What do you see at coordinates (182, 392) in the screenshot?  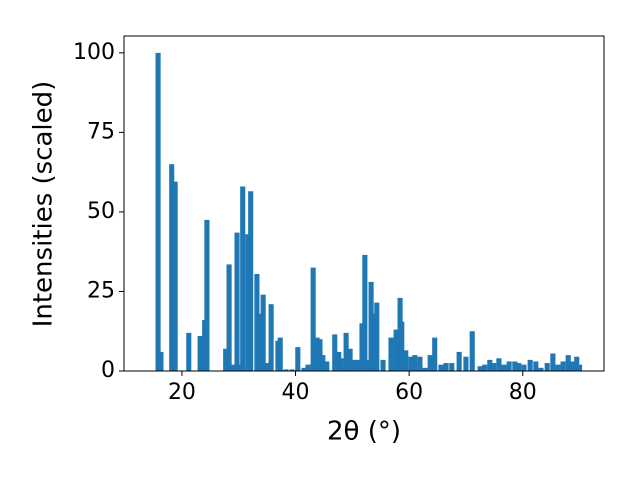 I see `x-tick-label: 20` at bounding box center [182, 392].